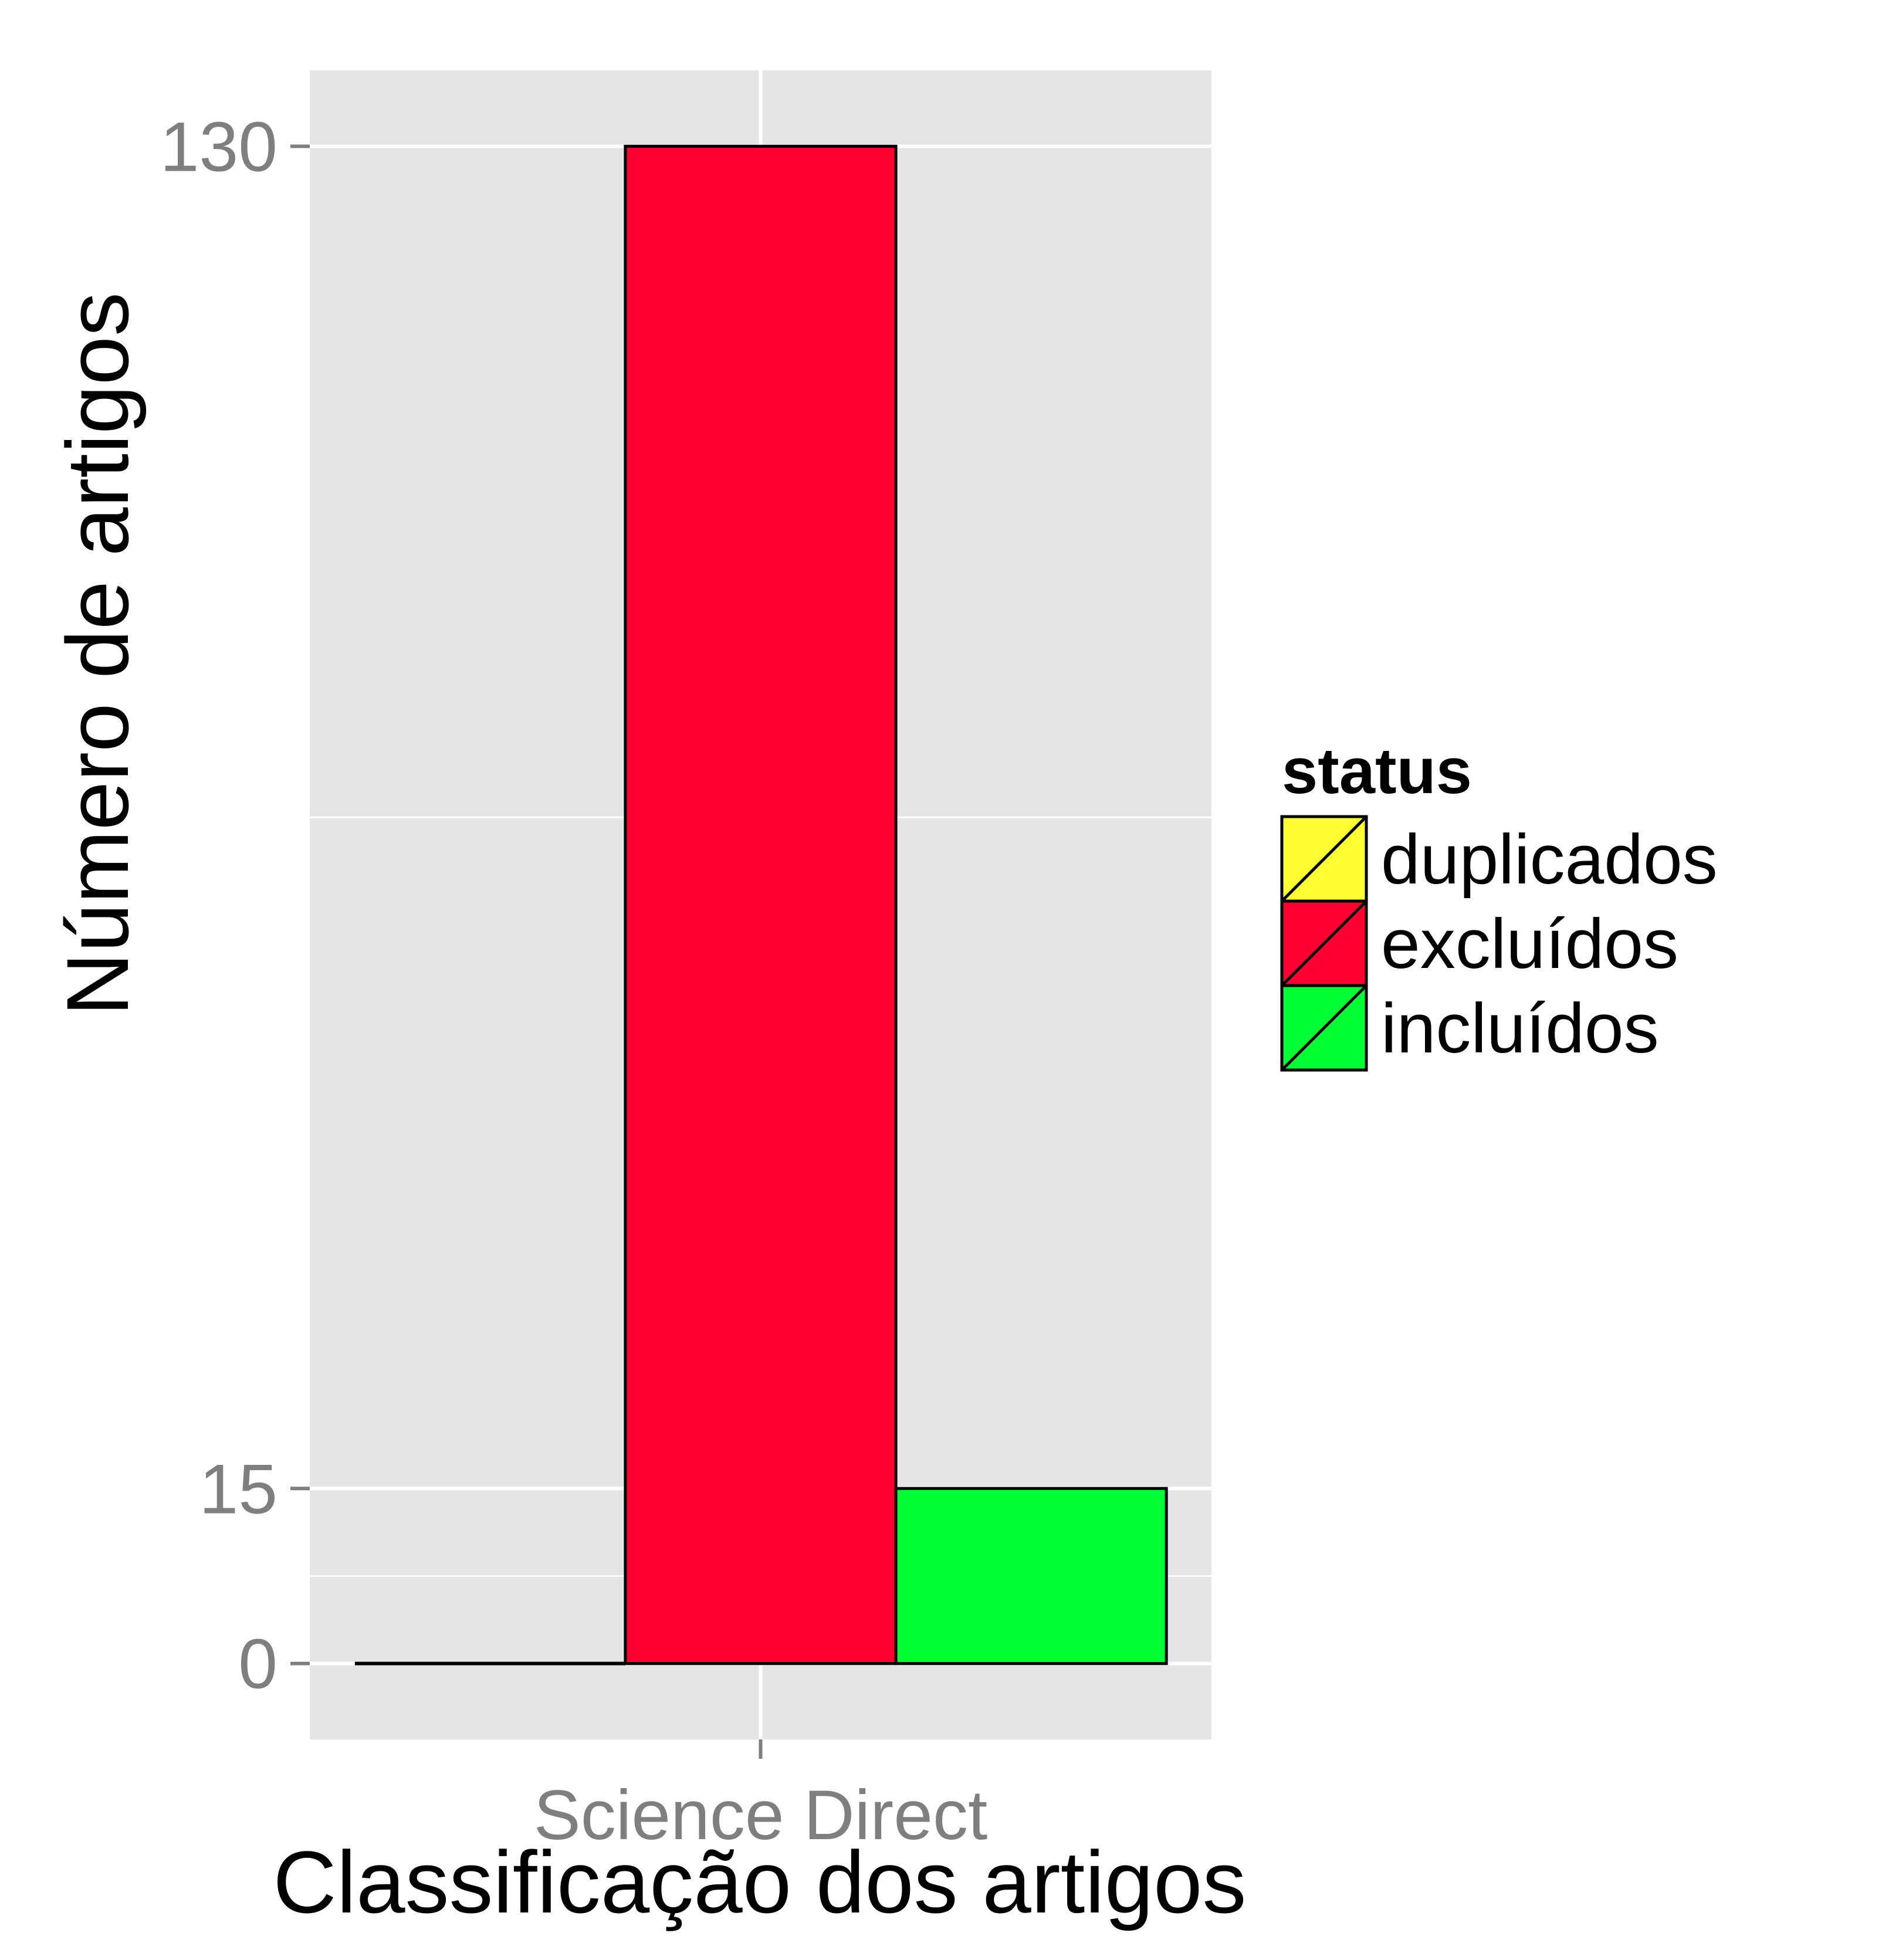 This screenshot has width=1882, height=1960. I want to click on legend-label-incluídos: incluídos, so click(1520, 1028).